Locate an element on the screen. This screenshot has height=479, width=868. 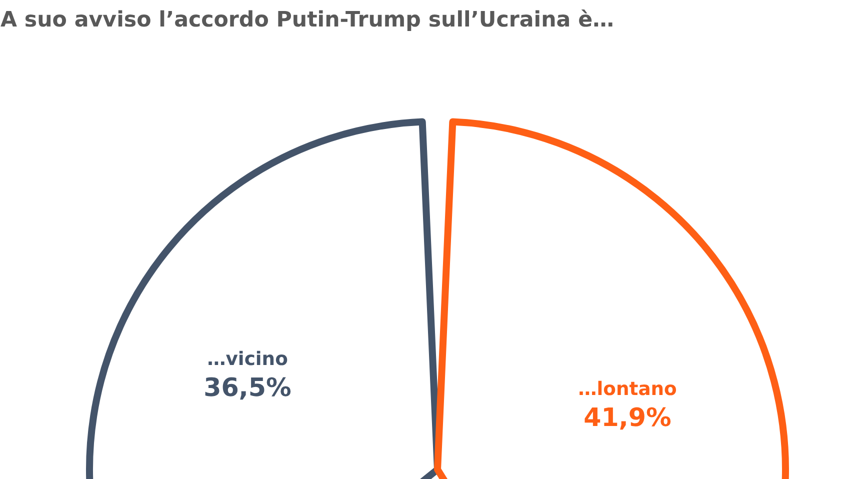
data-label: 41,9% is located at coordinates (628, 417).